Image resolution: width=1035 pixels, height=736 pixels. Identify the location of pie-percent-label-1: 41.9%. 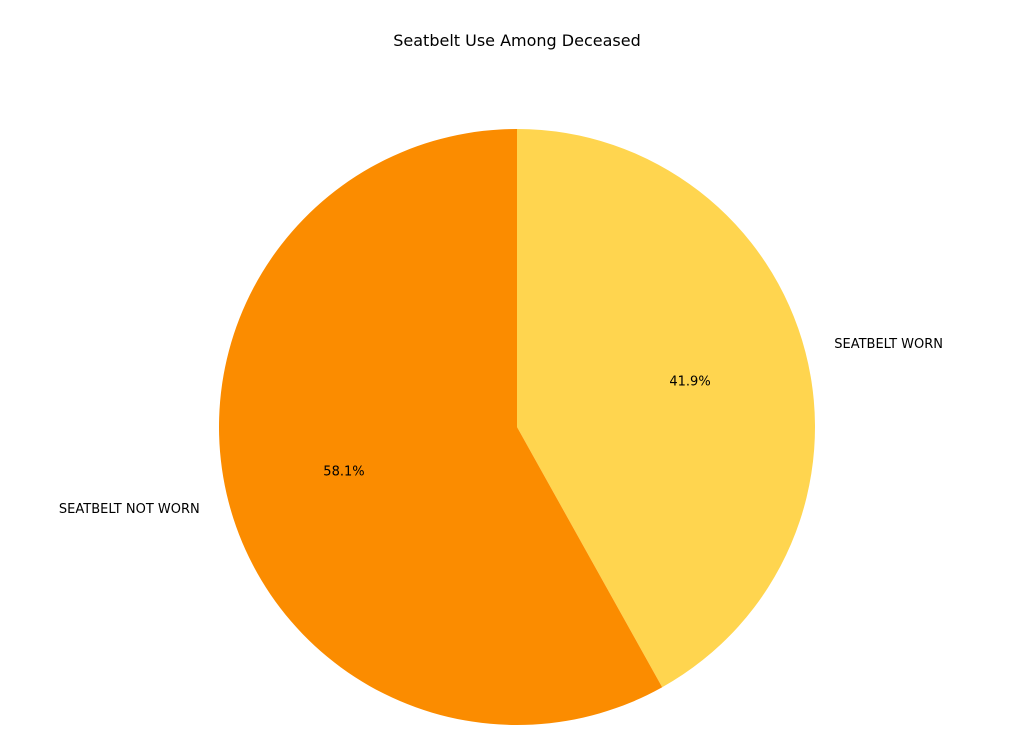
(689, 381).